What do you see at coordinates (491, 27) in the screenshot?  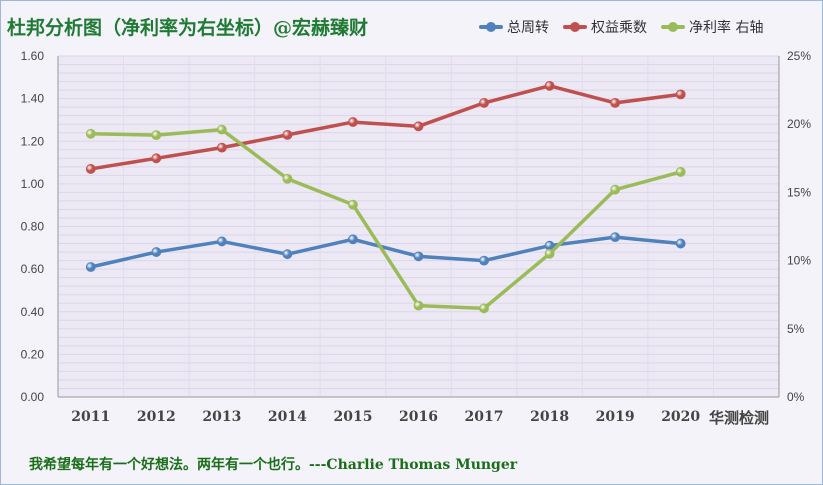 I see `legend-swatch-total-turnover` at bounding box center [491, 27].